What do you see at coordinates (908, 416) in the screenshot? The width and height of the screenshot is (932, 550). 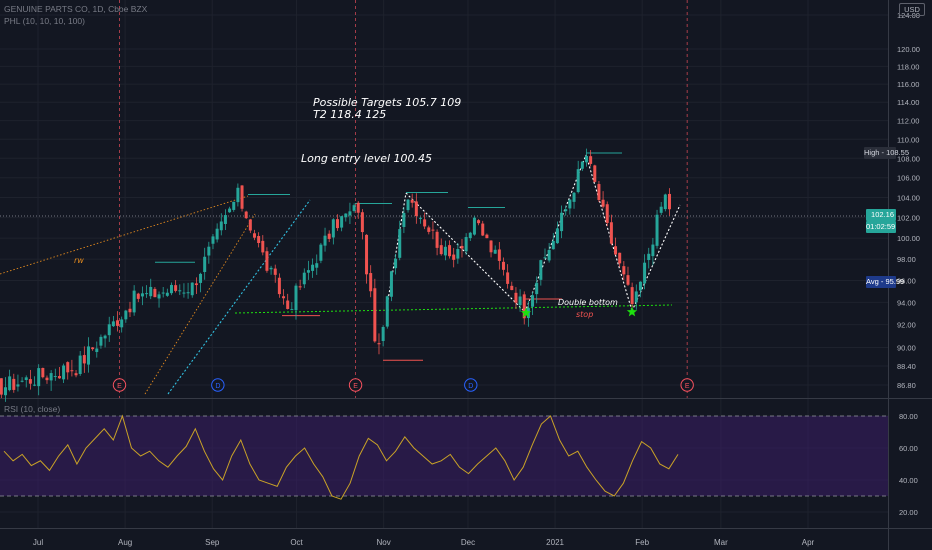 I see `rsi-axis-tick: 80.00` at bounding box center [908, 416].